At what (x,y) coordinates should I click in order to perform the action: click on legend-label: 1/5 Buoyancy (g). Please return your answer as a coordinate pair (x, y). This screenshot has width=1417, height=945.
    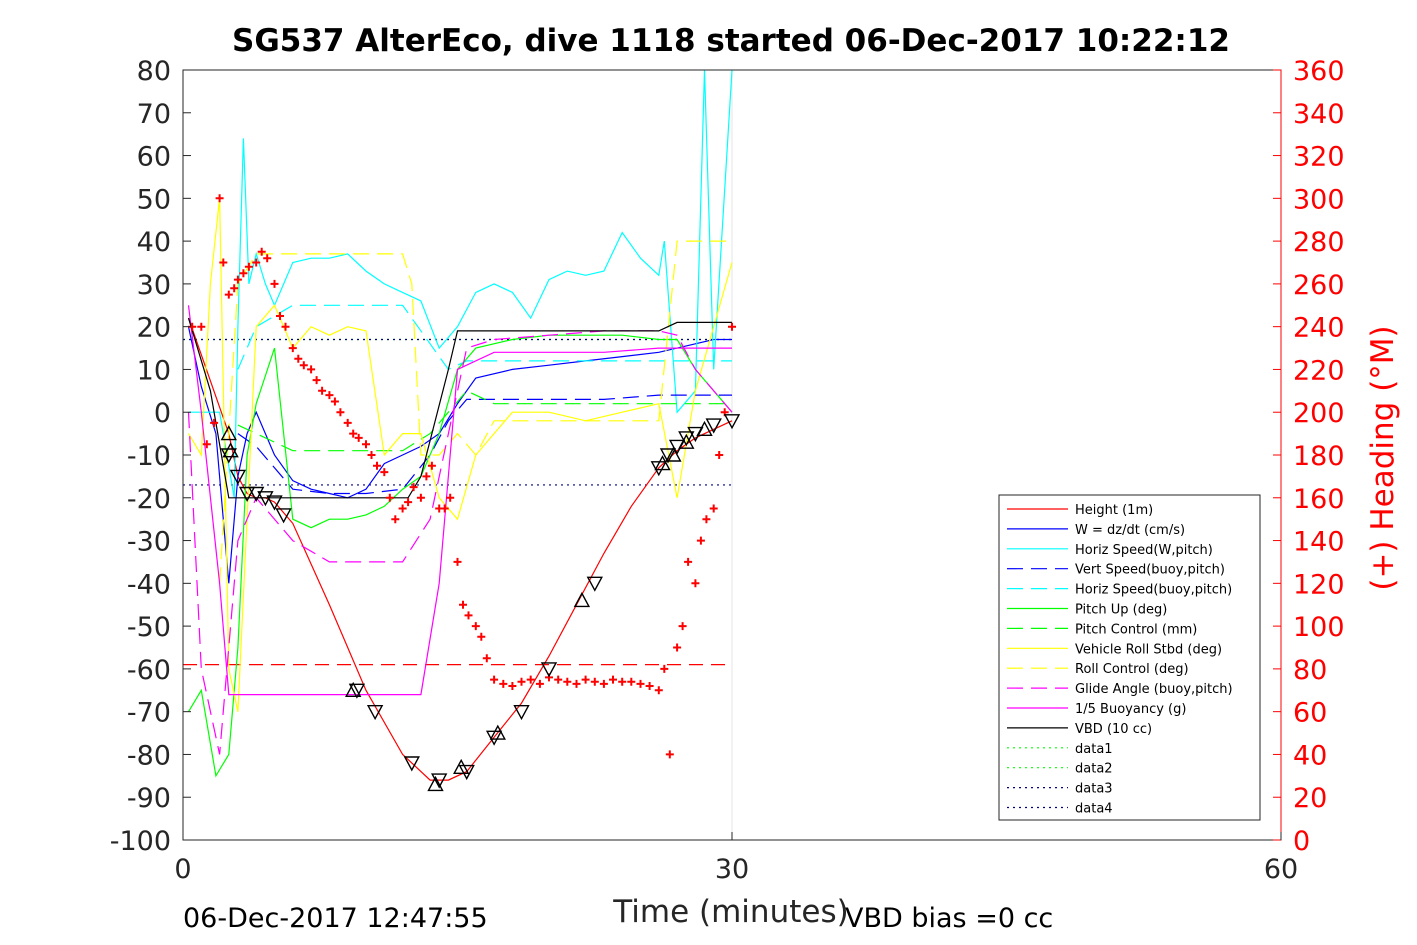
    Looking at the image, I should click on (1130, 709).